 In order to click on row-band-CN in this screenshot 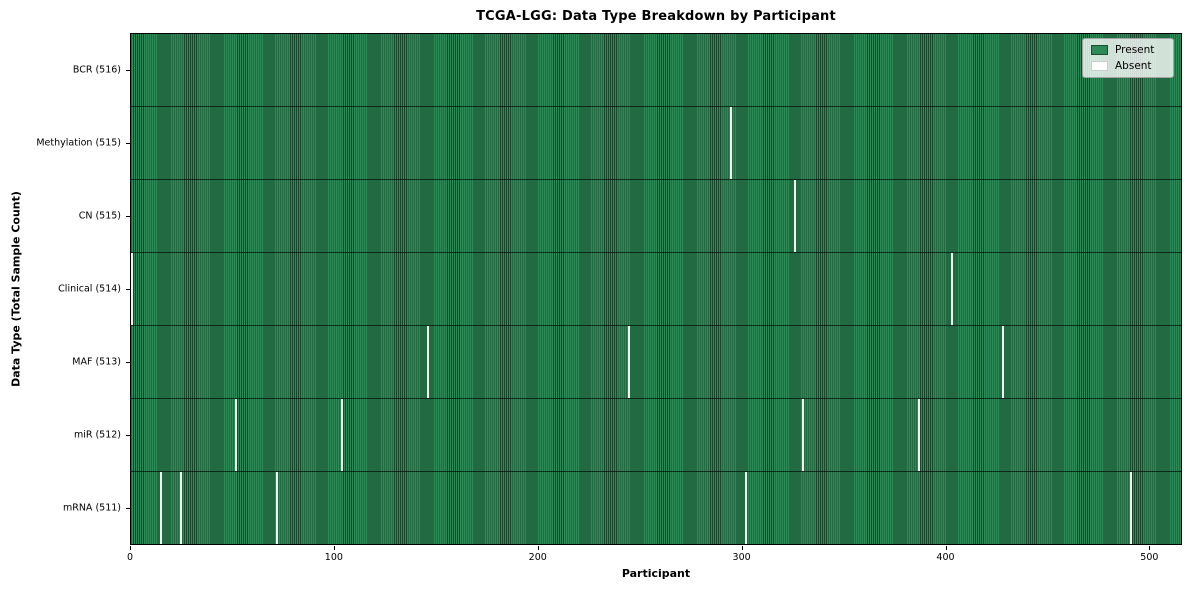, I will do `click(656, 216)`.